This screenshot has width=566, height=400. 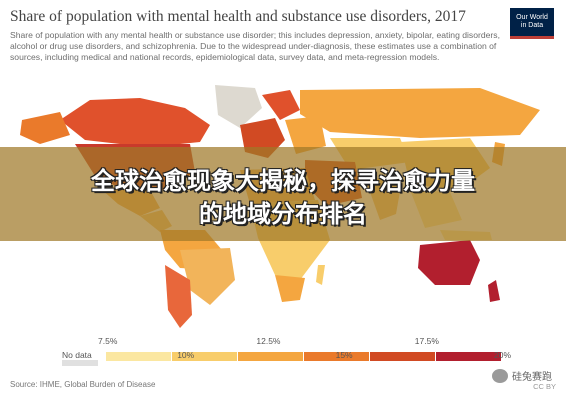 I want to click on owid-logo: Our World in Data, so click(x=532, y=23).